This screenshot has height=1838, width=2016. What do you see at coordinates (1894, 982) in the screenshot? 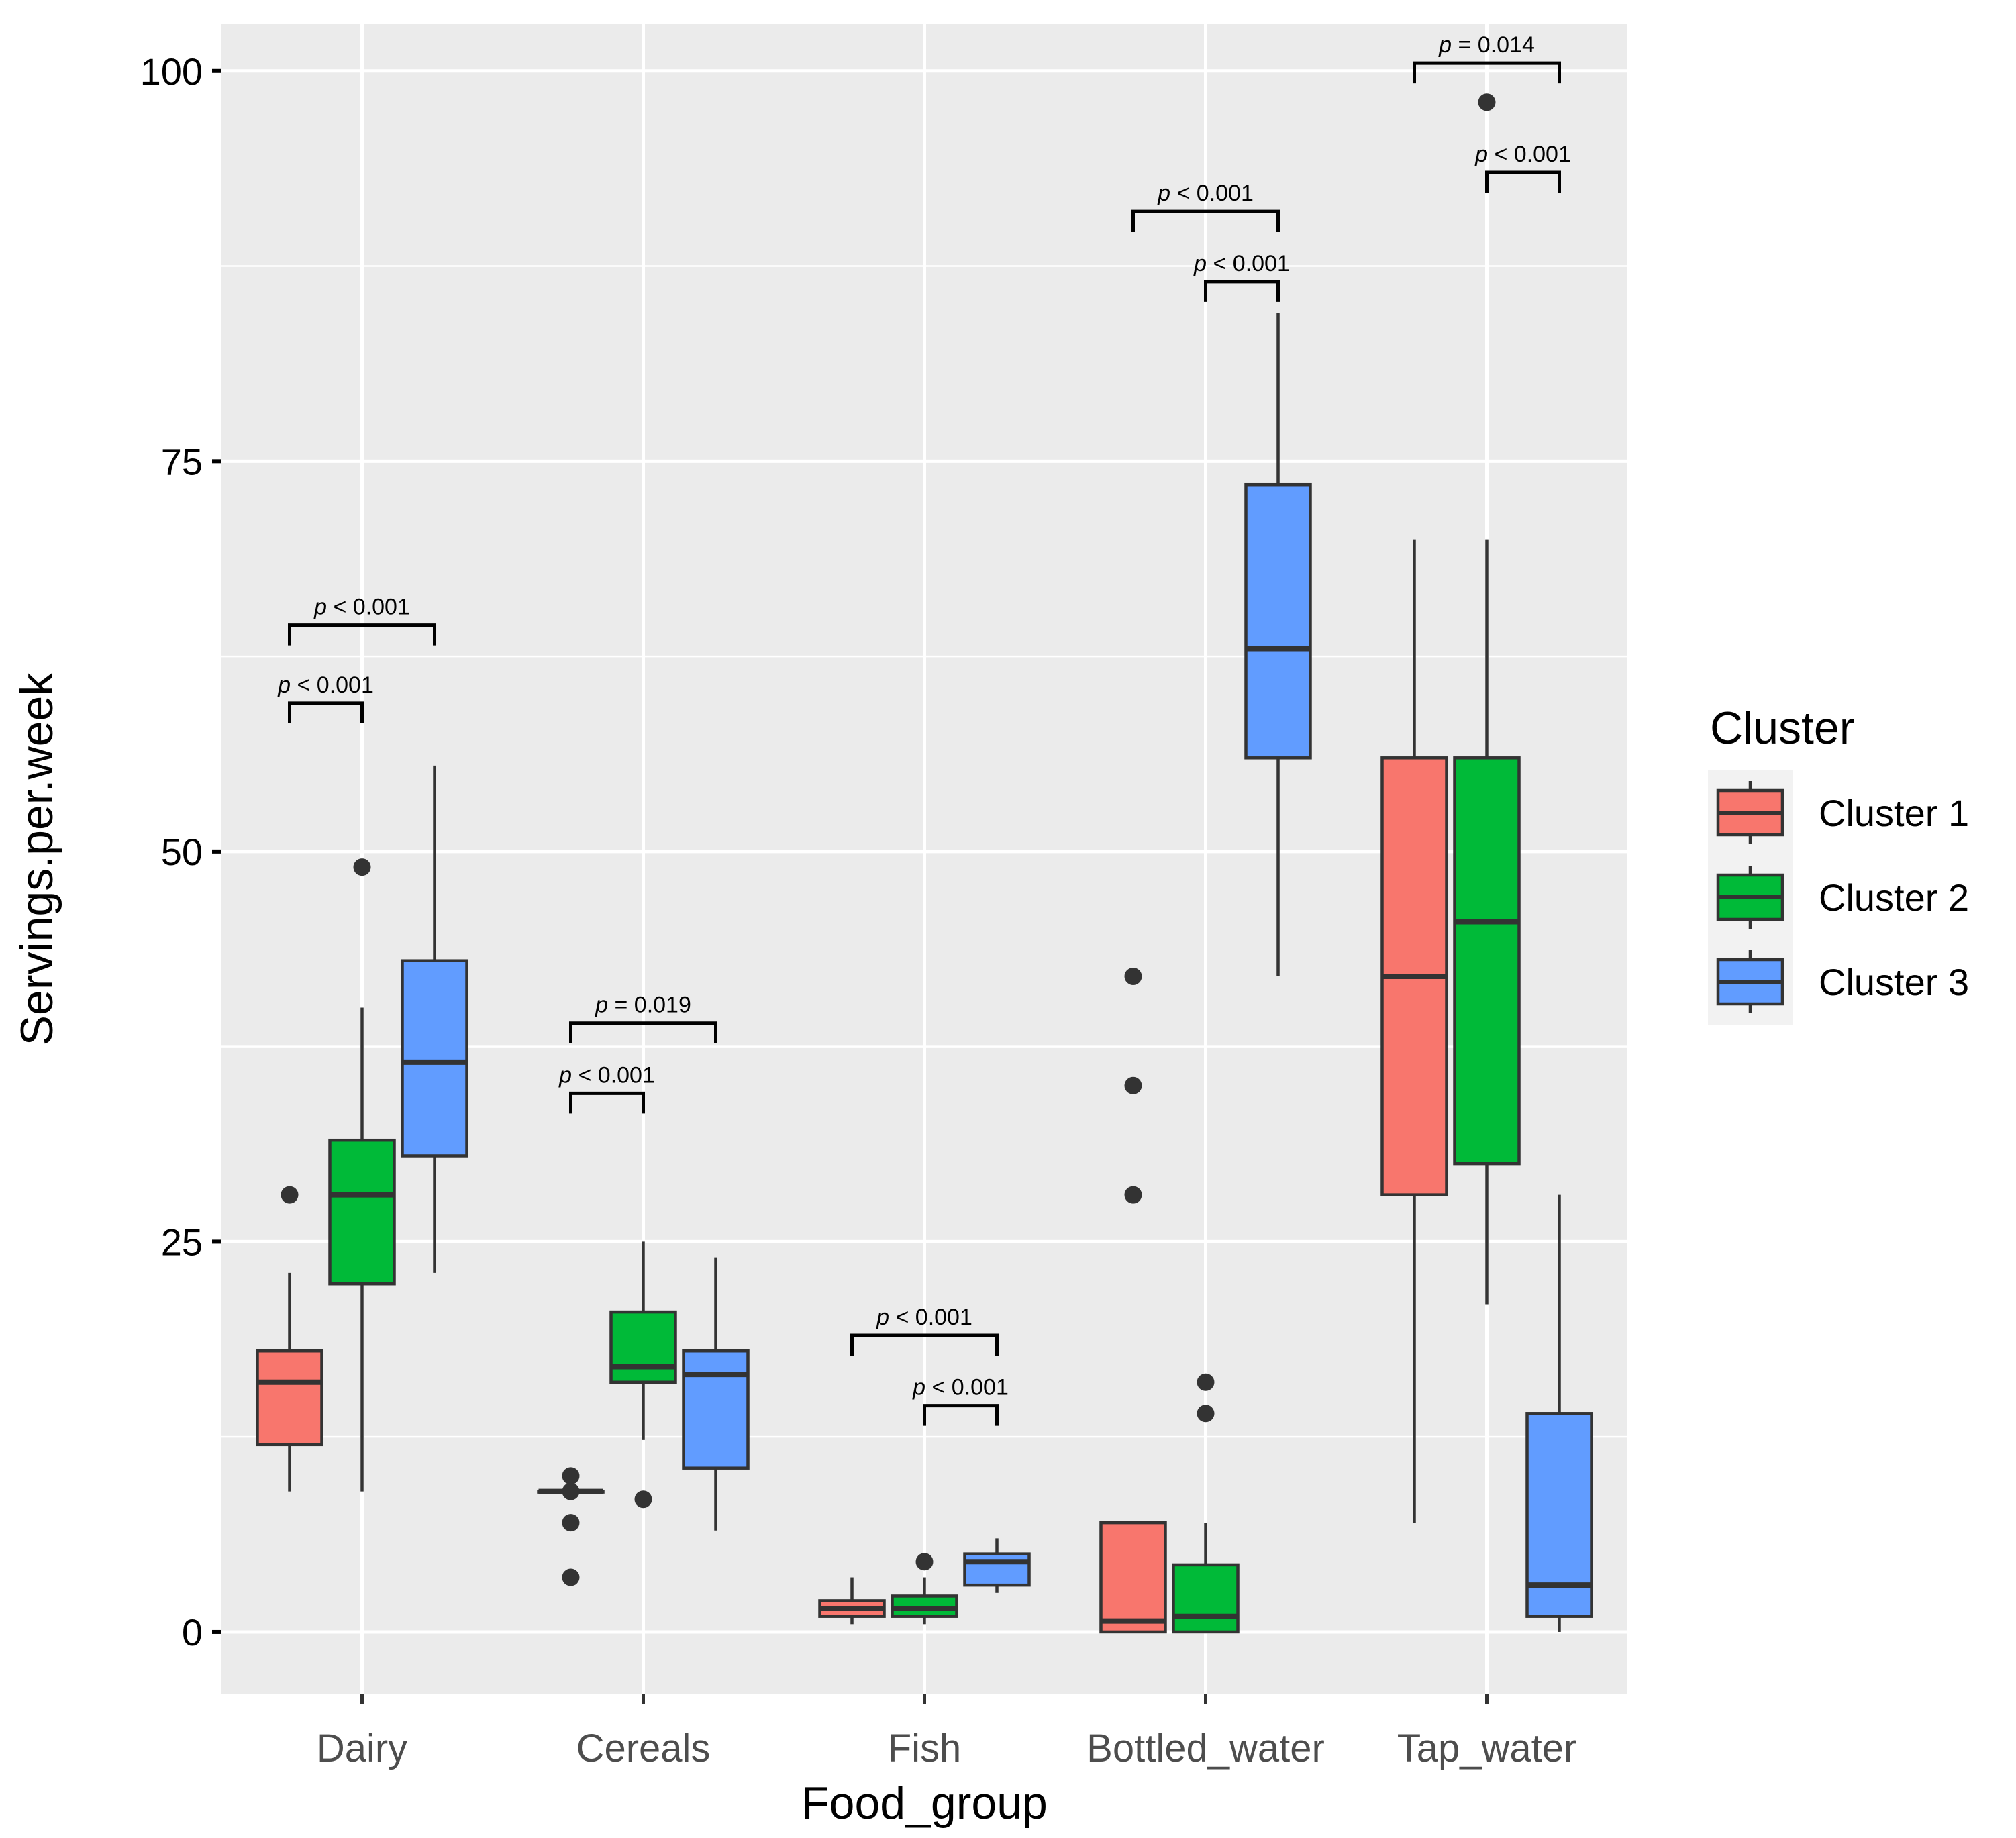
I see `legend-label: Cluster 3` at bounding box center [1894, 982].